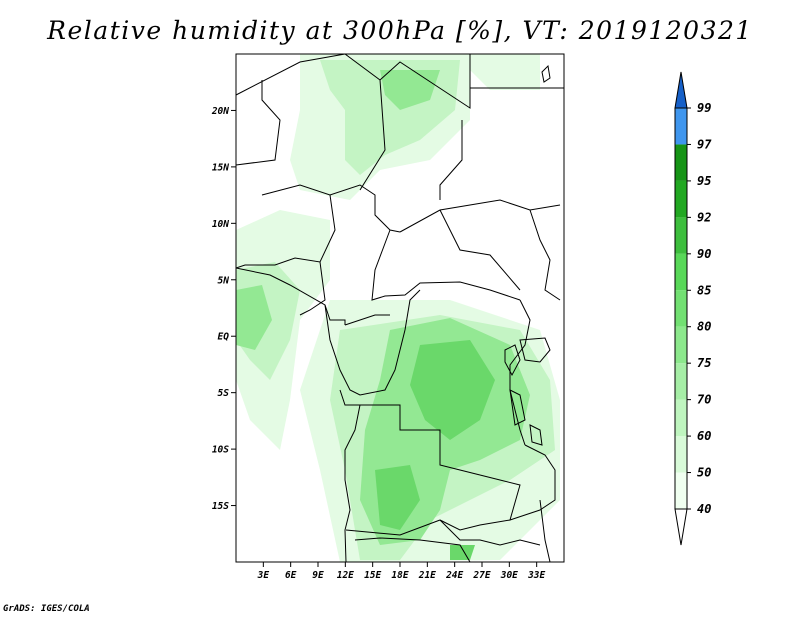  I want to click on colorbar-low-triangle, so click(681, 527).